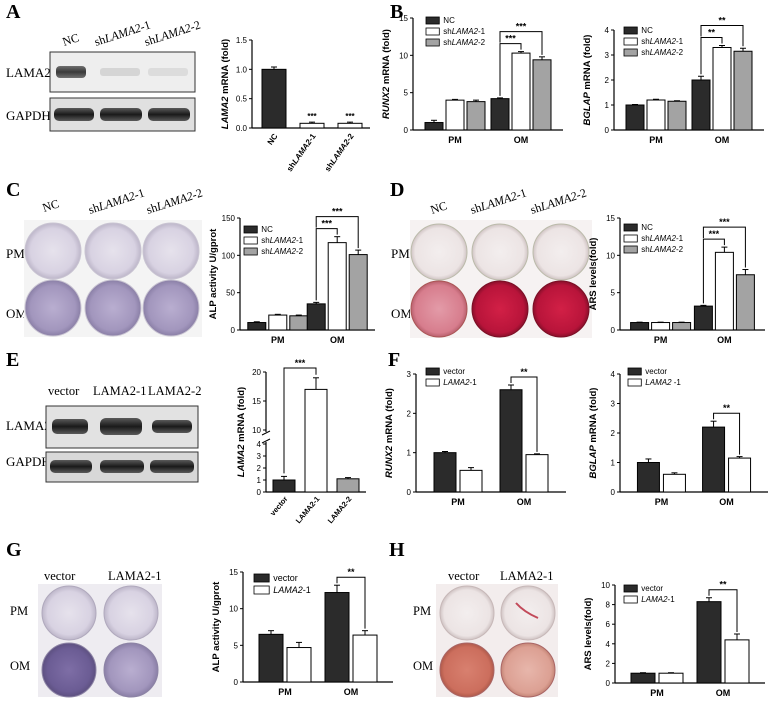 The image size is (778, 705). Describe the element at coordinates (401, 313) in the screenshot. I see `plate-row-label: OM` at that location.